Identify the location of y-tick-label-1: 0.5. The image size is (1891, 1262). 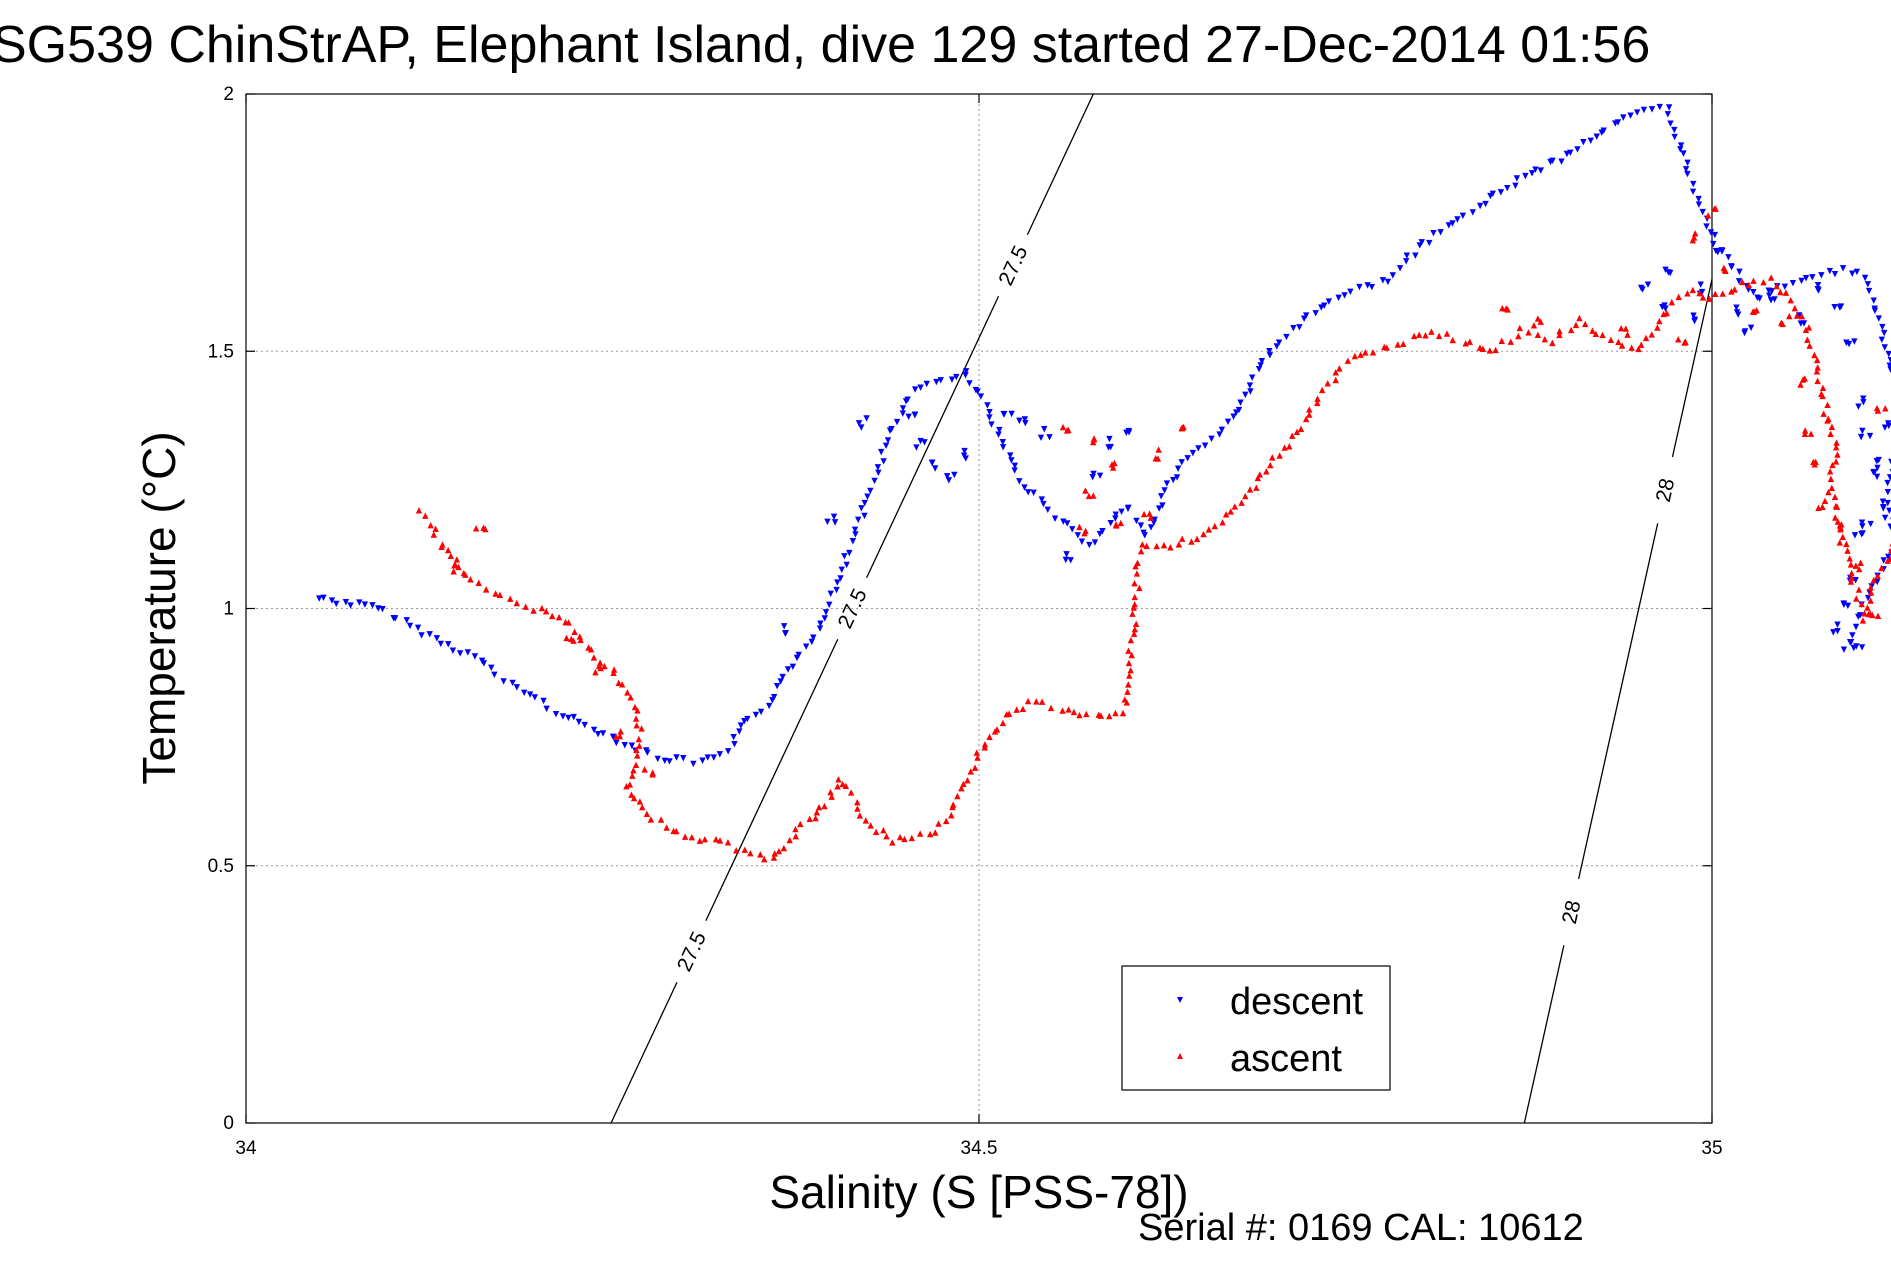
(221, 866).